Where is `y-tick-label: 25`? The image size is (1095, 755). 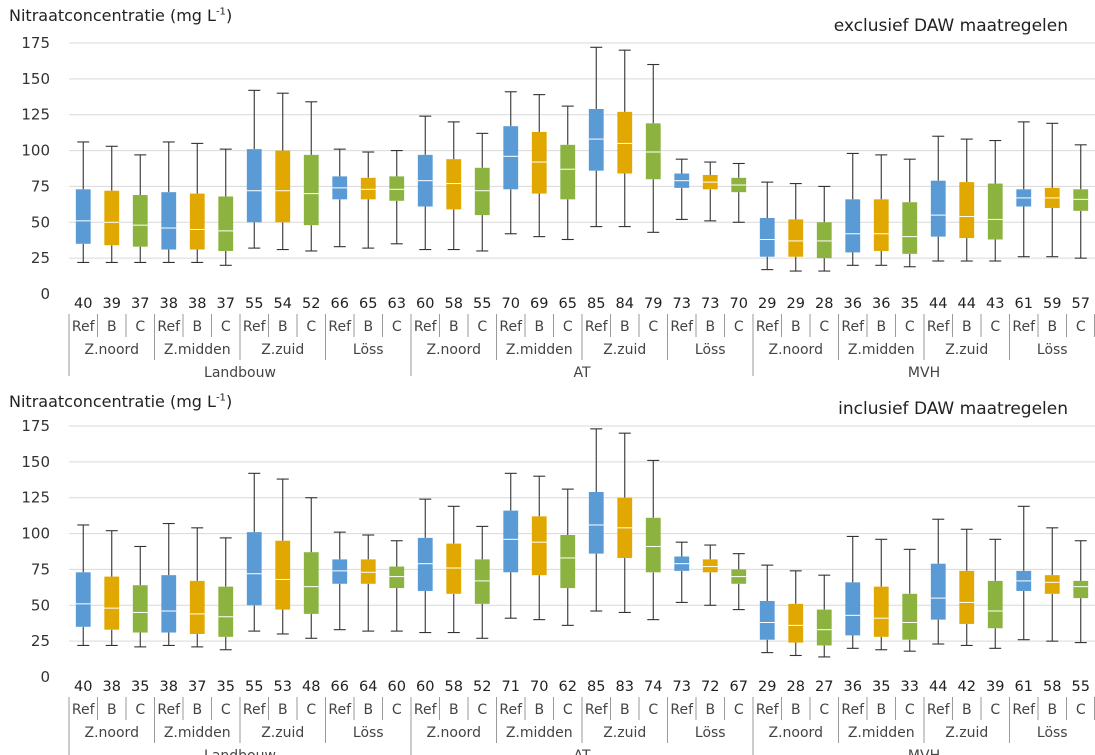 y-tick-label: 25 is located at coordinates (40, 641).